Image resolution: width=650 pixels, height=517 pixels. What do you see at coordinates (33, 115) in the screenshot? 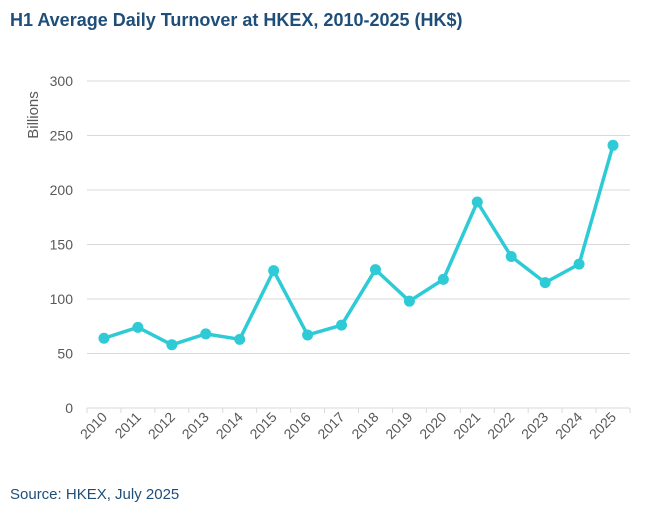
I see `y-axis-label: Billions` at bounding box center [33, 115].